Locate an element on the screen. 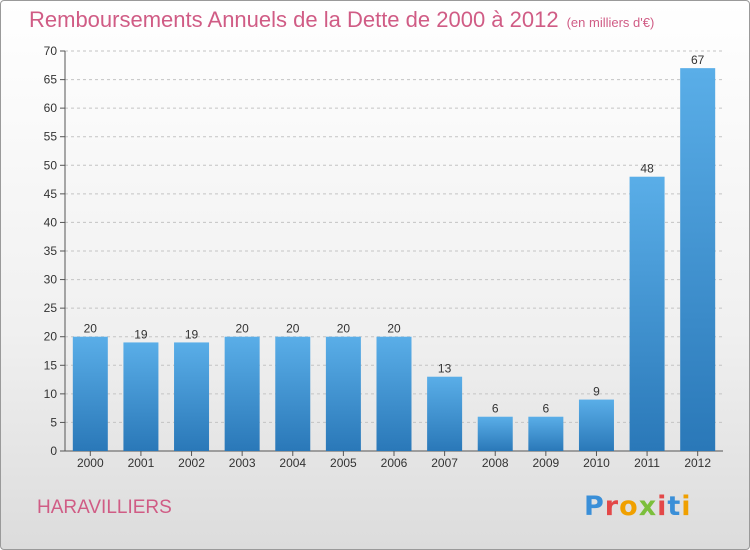  x-tick-label: 2010 is located at coordinates (596, 463).